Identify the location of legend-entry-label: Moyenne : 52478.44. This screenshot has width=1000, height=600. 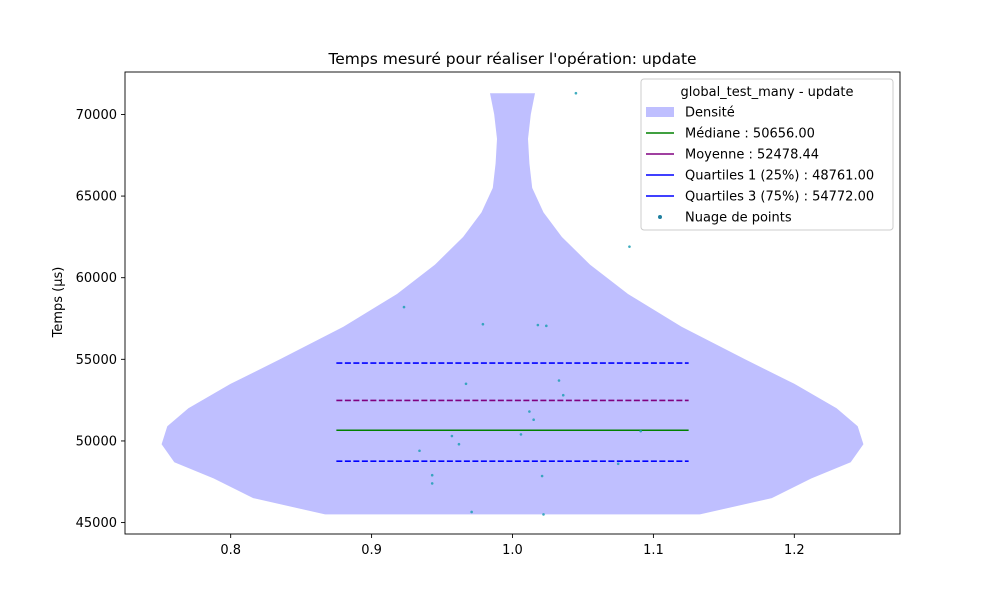
(752, 155).